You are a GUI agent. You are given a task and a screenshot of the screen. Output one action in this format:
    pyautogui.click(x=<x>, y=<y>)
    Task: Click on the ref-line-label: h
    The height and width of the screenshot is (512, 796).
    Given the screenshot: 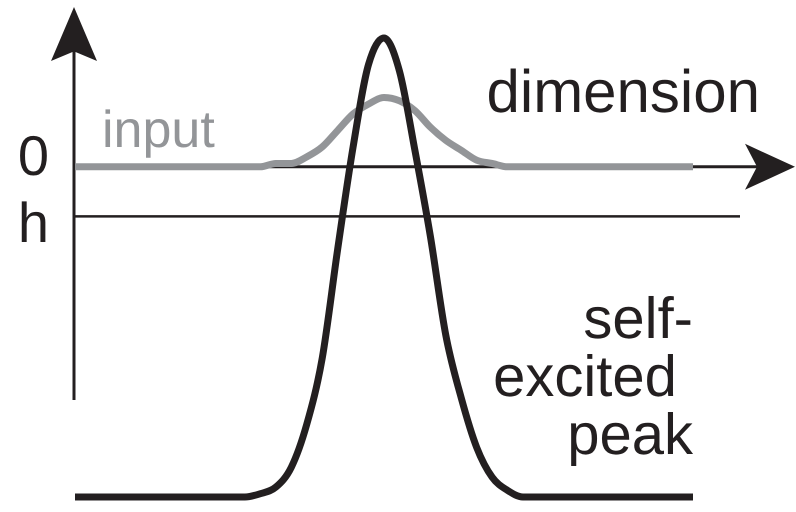 What is the action you would take?
    pyautogui.click(x=33, y=222)
    